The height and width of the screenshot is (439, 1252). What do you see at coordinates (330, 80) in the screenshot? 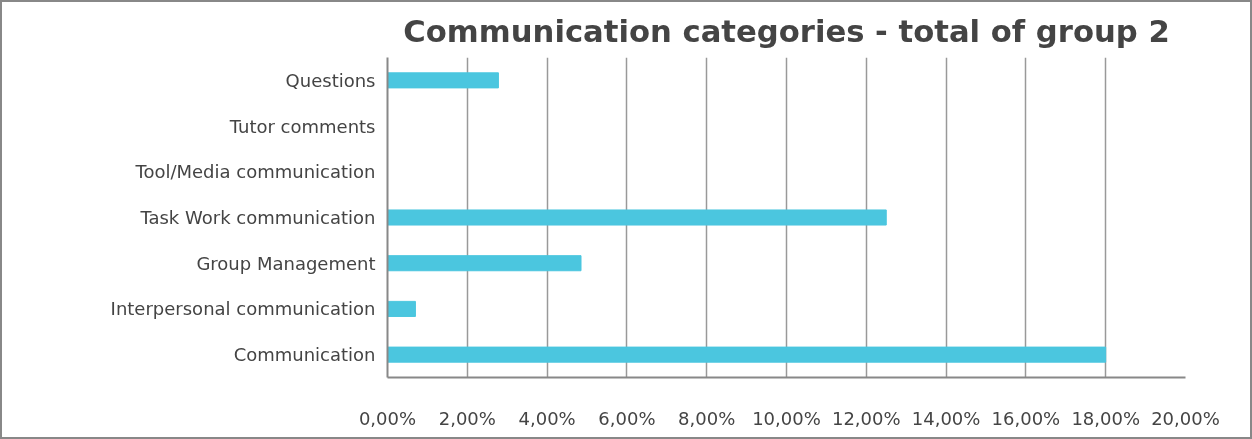
I see `y-tick-label: Questions` at bounding box center [330, 80].